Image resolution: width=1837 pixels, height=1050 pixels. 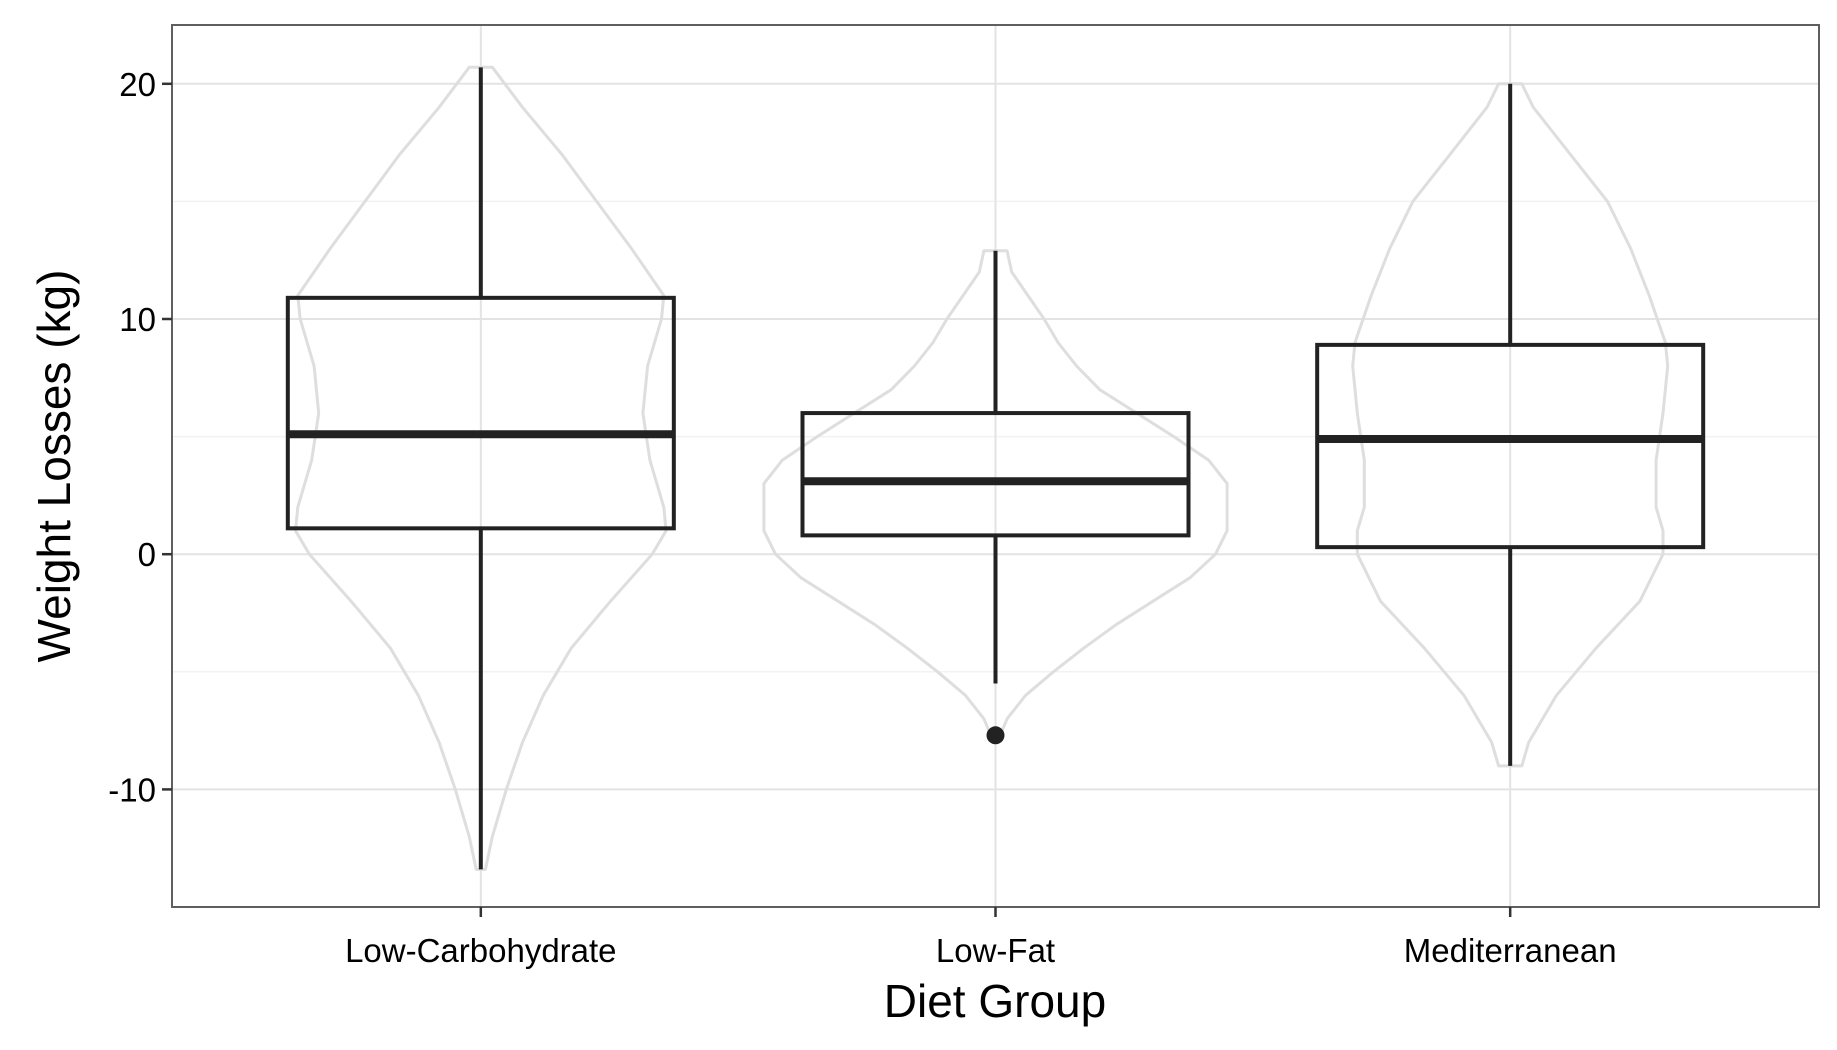 I want to click on y-axis-title: Weight Losses (kg), so click(x=54, y=466).